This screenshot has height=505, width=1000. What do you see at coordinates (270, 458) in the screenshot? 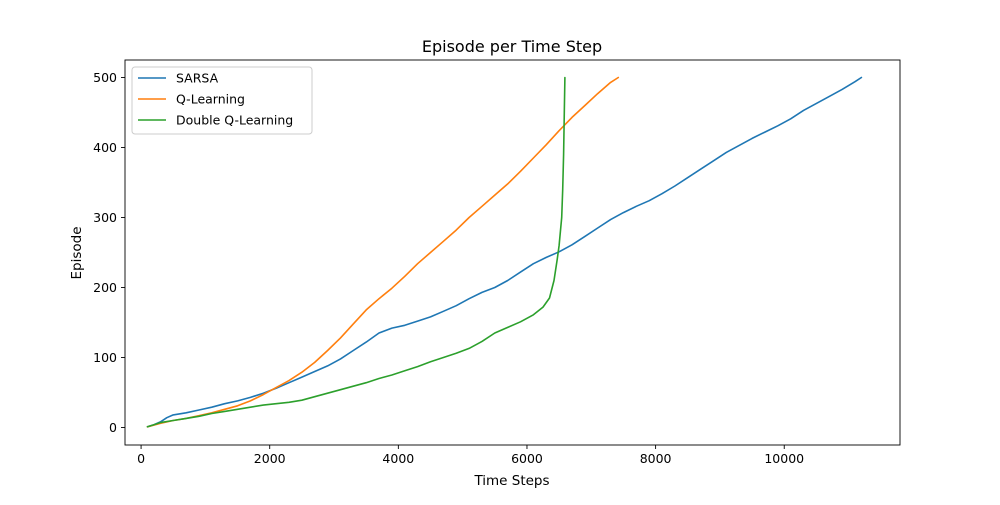
I see `x-tick-label: 2000` at bounding box center [270, 458].